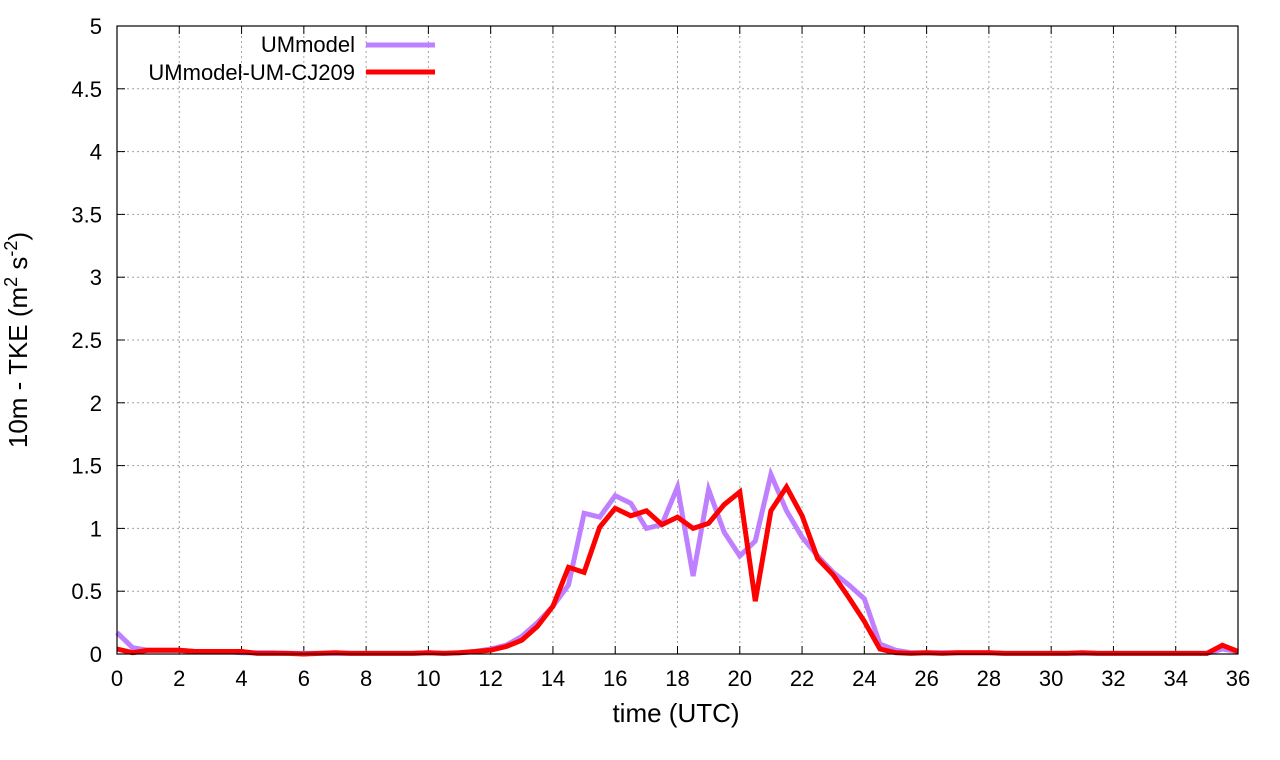  Describe the element at coordinates (86, 89) in the screenshot. I see `y-tick-label: 4.5` at that location.